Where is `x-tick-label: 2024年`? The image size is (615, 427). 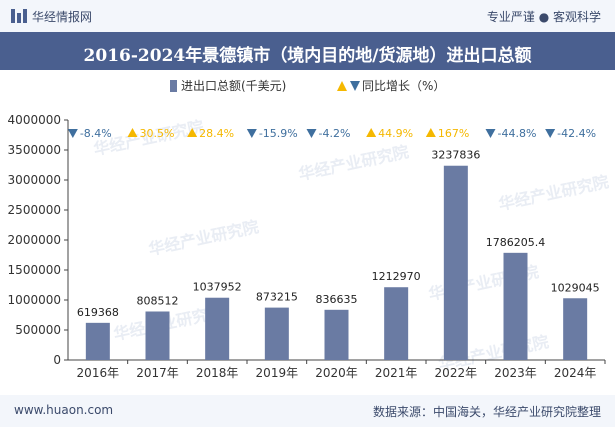
x-tick-label: 2024年 is located at coordinates (575, 373).